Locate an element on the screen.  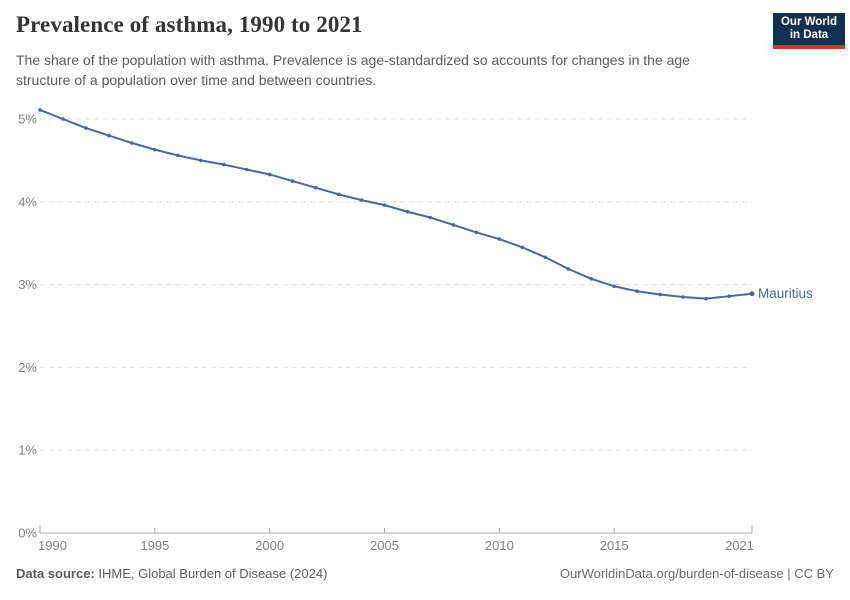
owid-logo-line1: Our World is located at coordinates (808, 22).